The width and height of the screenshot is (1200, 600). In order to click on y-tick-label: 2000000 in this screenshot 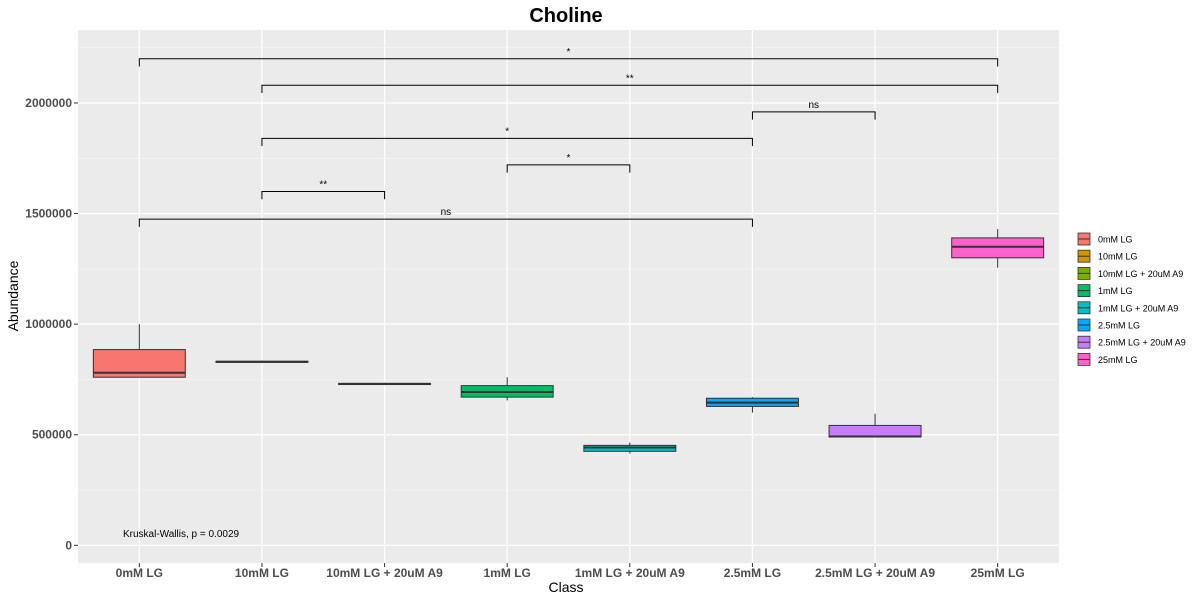, I will do `click(48, 103)`.